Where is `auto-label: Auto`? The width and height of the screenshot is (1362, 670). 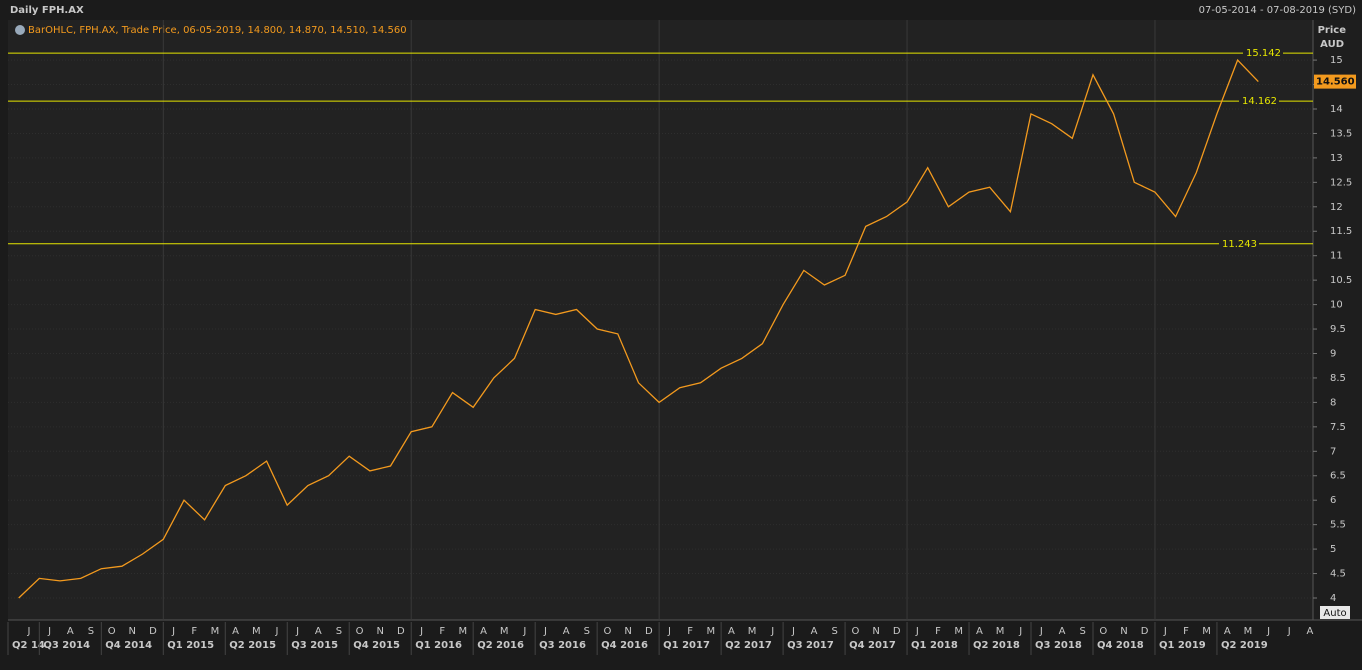 auto-label: Auto is located at coordinates (1334, 613).